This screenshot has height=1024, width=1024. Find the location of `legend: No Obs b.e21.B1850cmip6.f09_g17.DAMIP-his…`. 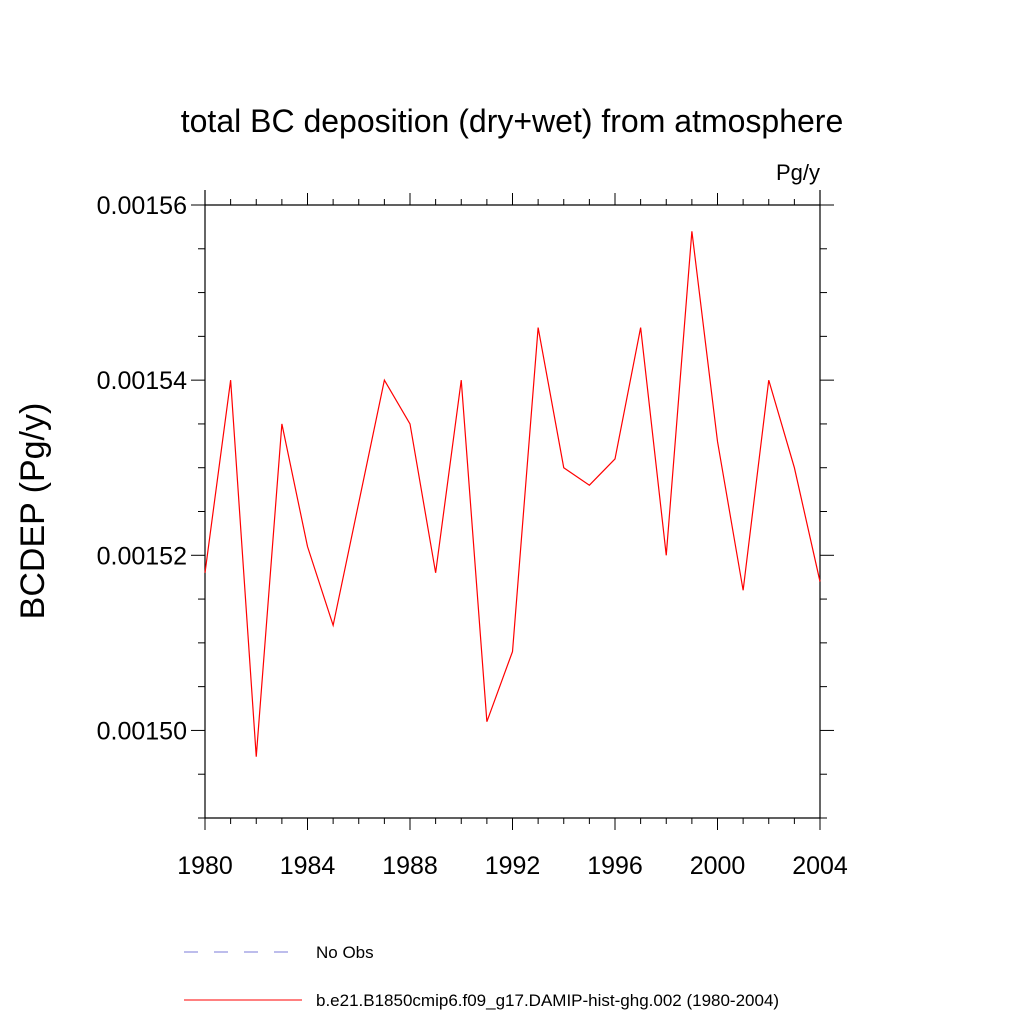

legend: No Obs b.e21.B1850cmip6.f09_g17.DAMIP-his… is located at coordinates (481, 976).